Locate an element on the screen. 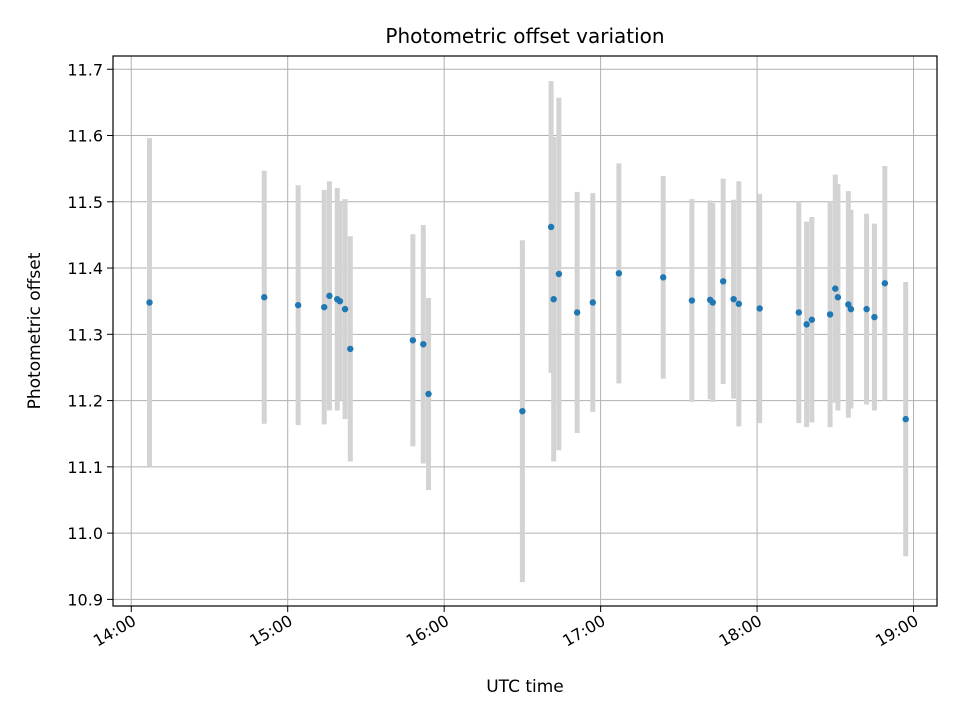  y-axis-label: Photometric offset is located at coordinates (35, 330).